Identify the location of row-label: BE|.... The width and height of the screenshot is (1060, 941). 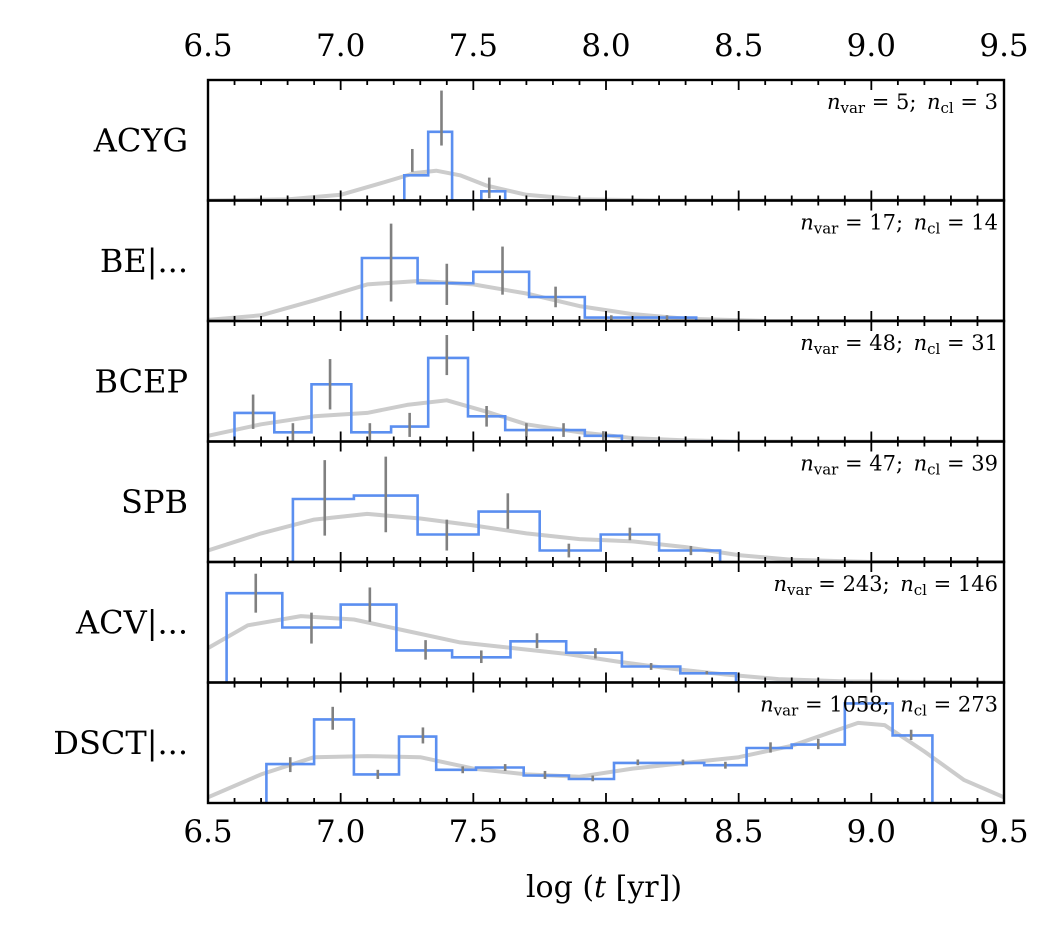
(144, 261).